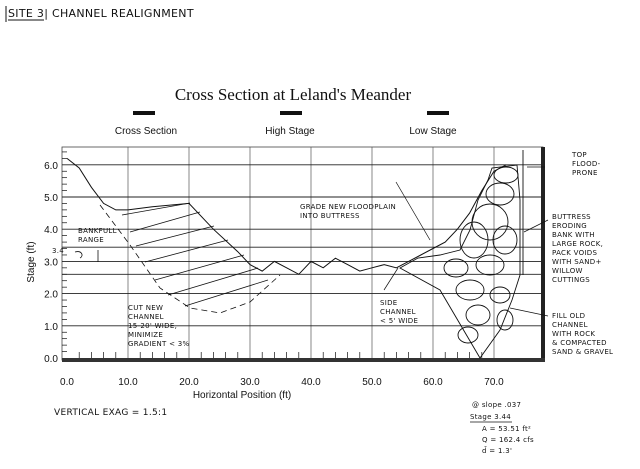  I want to click on x-tick-label: 50.0, so click(372, 382).